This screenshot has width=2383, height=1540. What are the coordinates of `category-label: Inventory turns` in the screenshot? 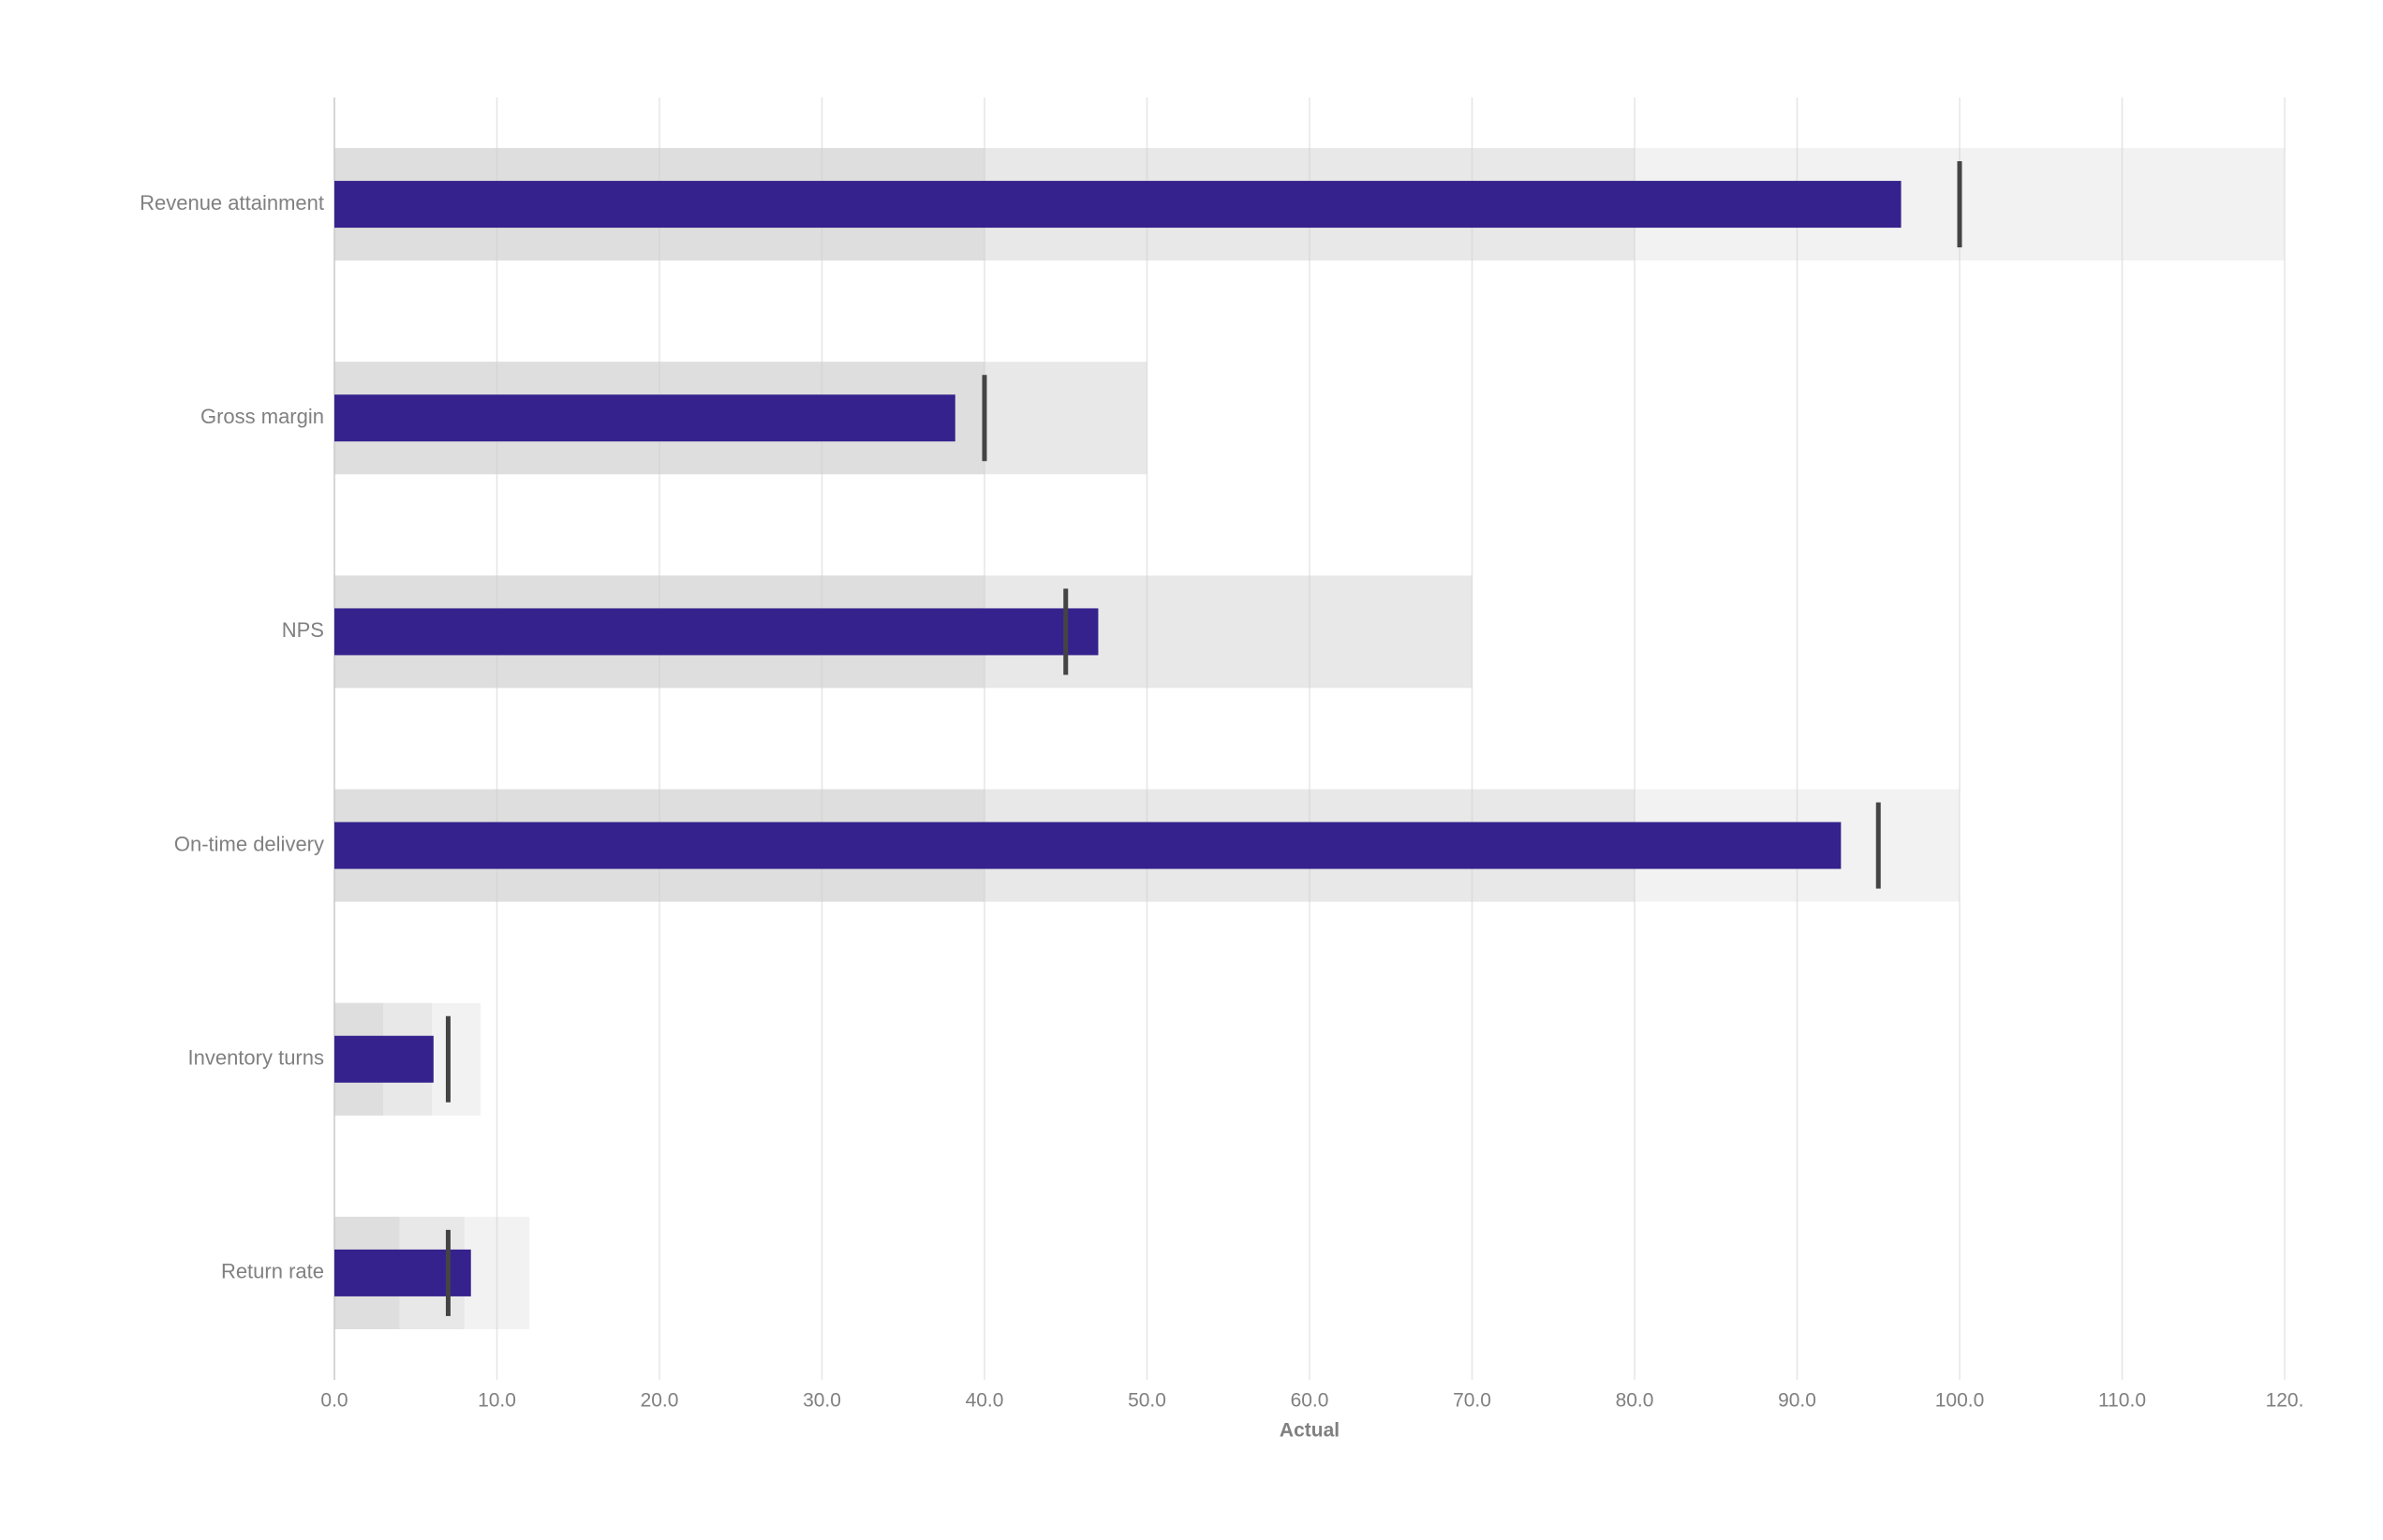 It's located at (255, 1058).